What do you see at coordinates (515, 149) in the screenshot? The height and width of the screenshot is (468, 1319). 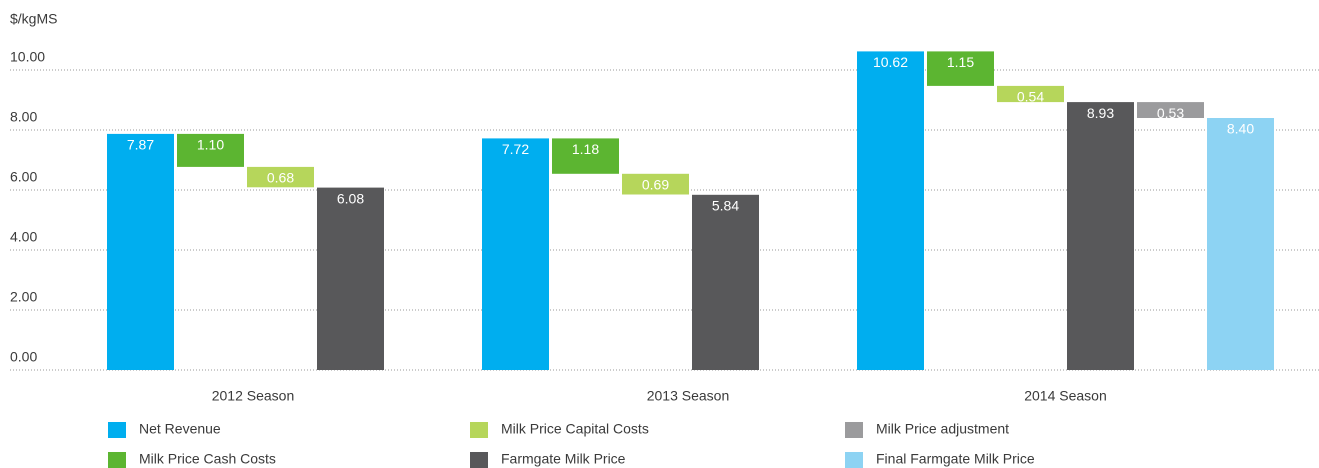 I see `value-label: 7.72` at bounding box center [515, 149].